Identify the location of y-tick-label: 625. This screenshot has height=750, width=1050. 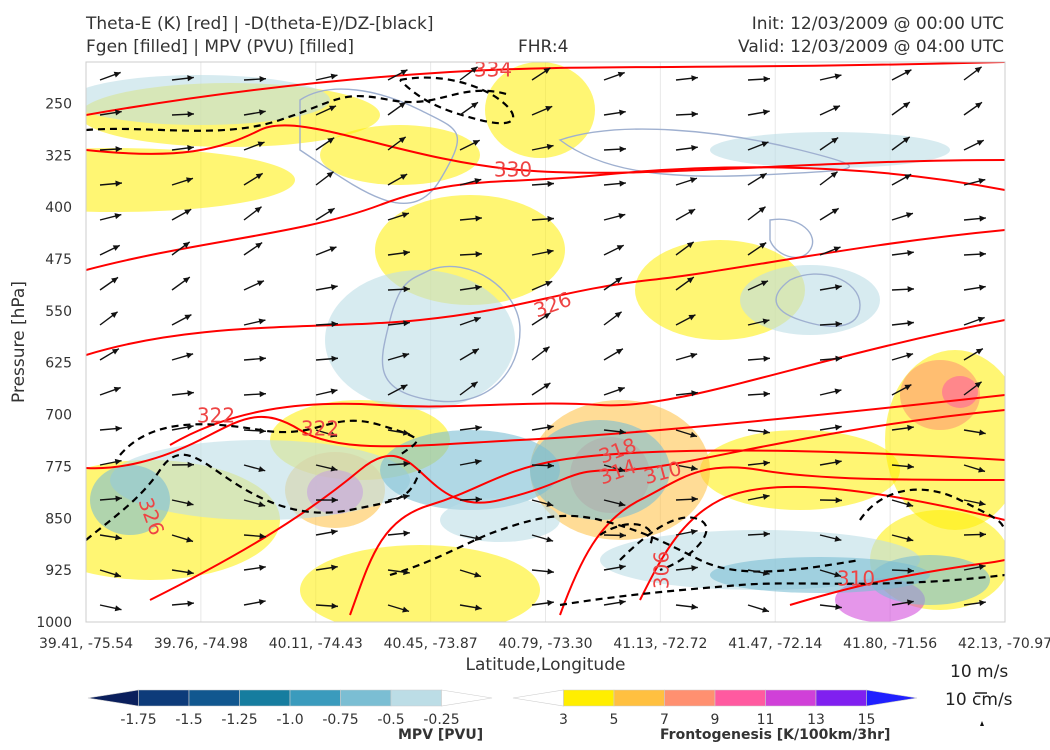
(58, 364).